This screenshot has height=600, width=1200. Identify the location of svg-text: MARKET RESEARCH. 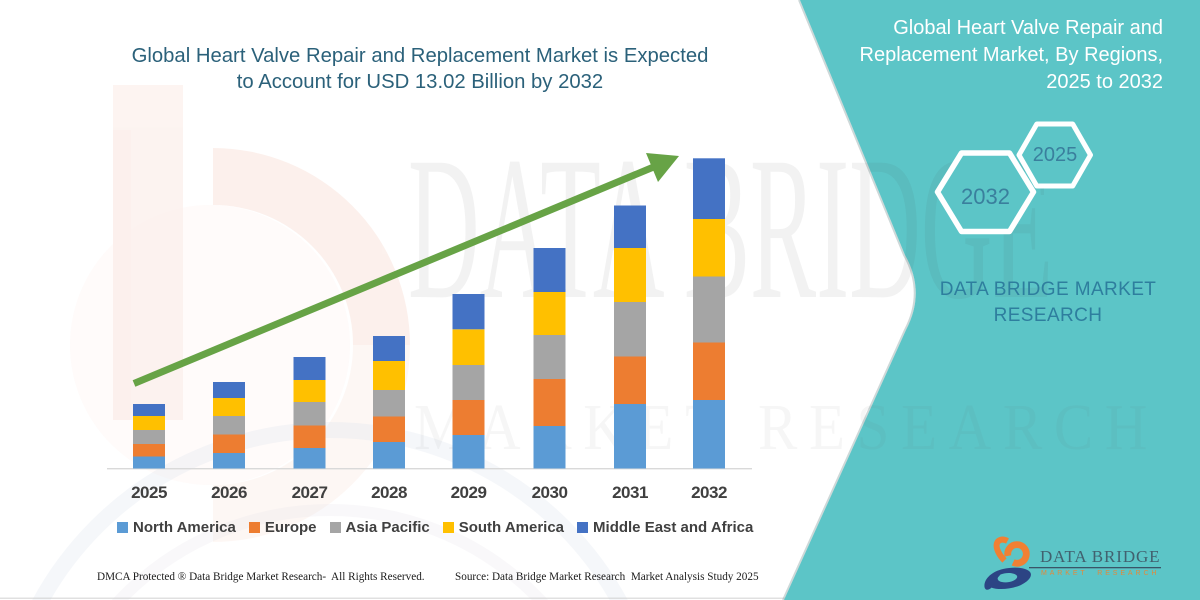
(786, 427).